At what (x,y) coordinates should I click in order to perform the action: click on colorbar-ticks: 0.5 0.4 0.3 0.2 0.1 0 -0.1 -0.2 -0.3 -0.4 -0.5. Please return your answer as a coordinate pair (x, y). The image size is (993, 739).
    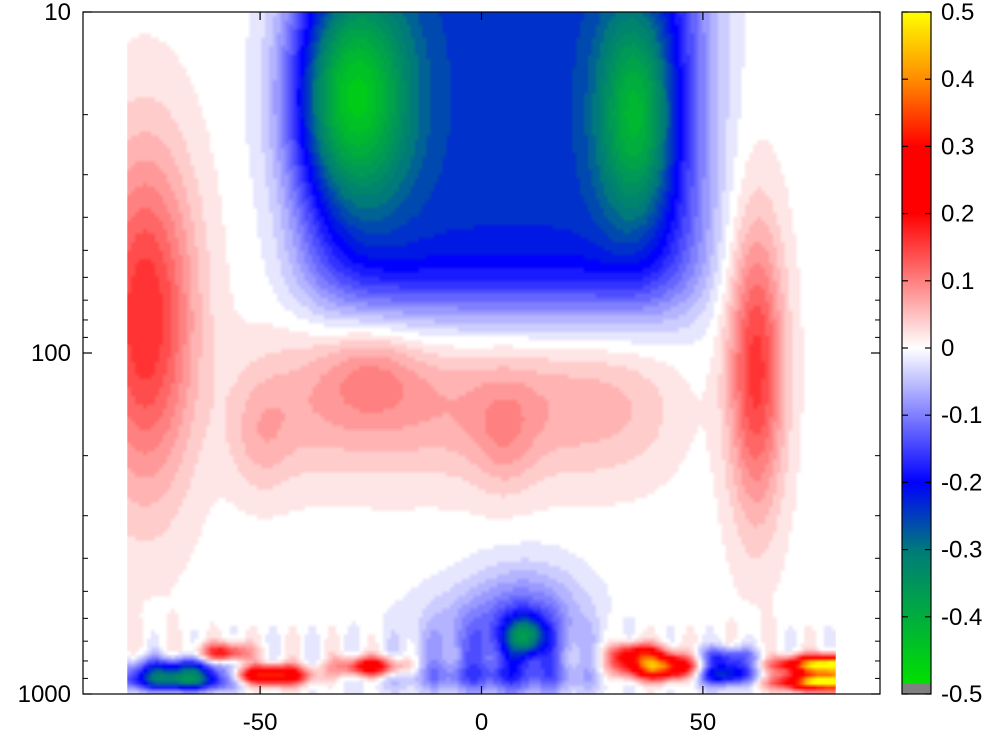
    Looking at the image, I should click on (942, 354).